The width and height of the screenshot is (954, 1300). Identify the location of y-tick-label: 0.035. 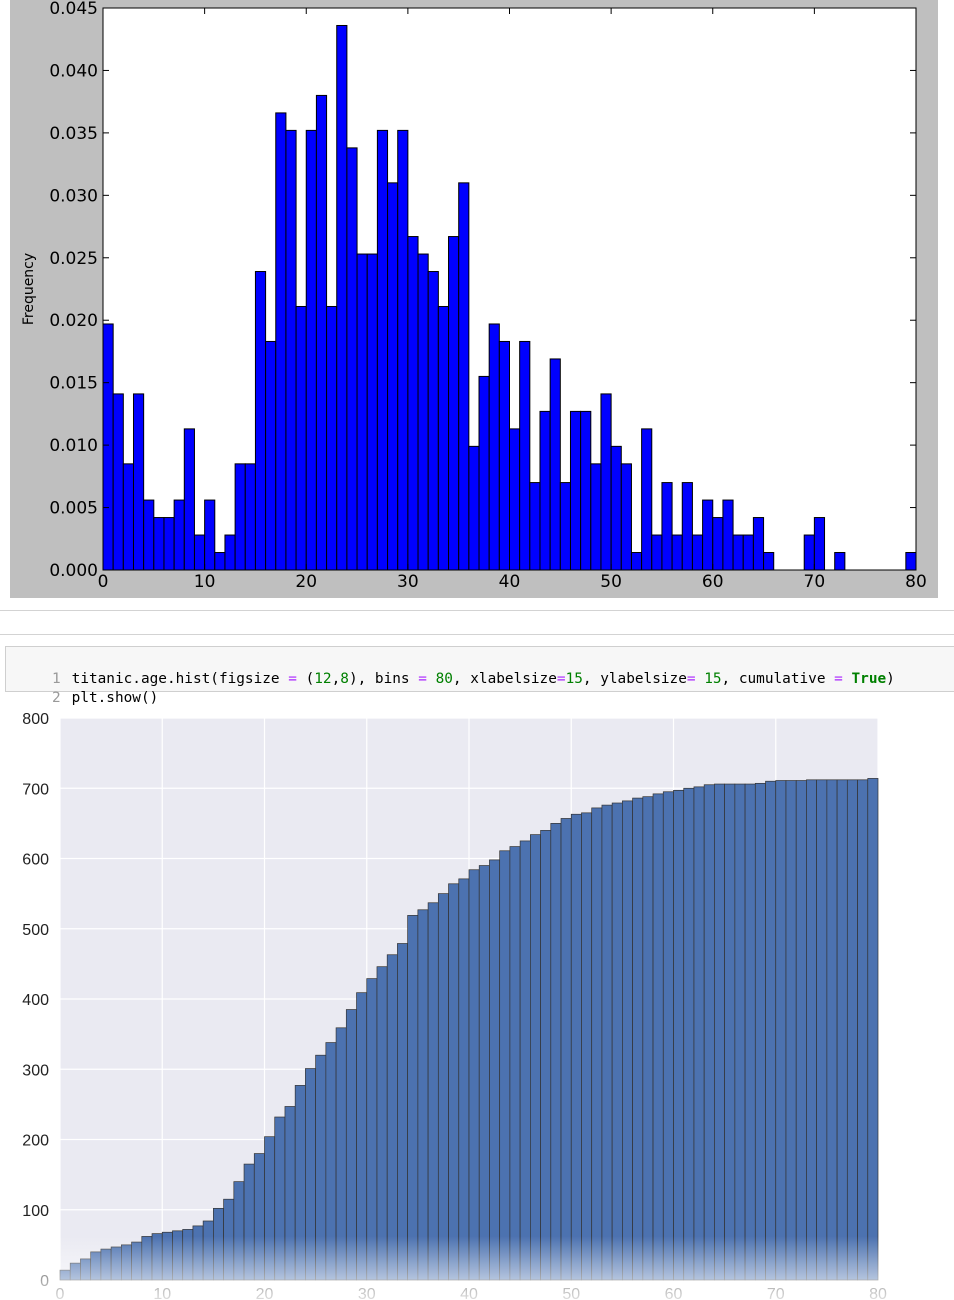
(73, 134).